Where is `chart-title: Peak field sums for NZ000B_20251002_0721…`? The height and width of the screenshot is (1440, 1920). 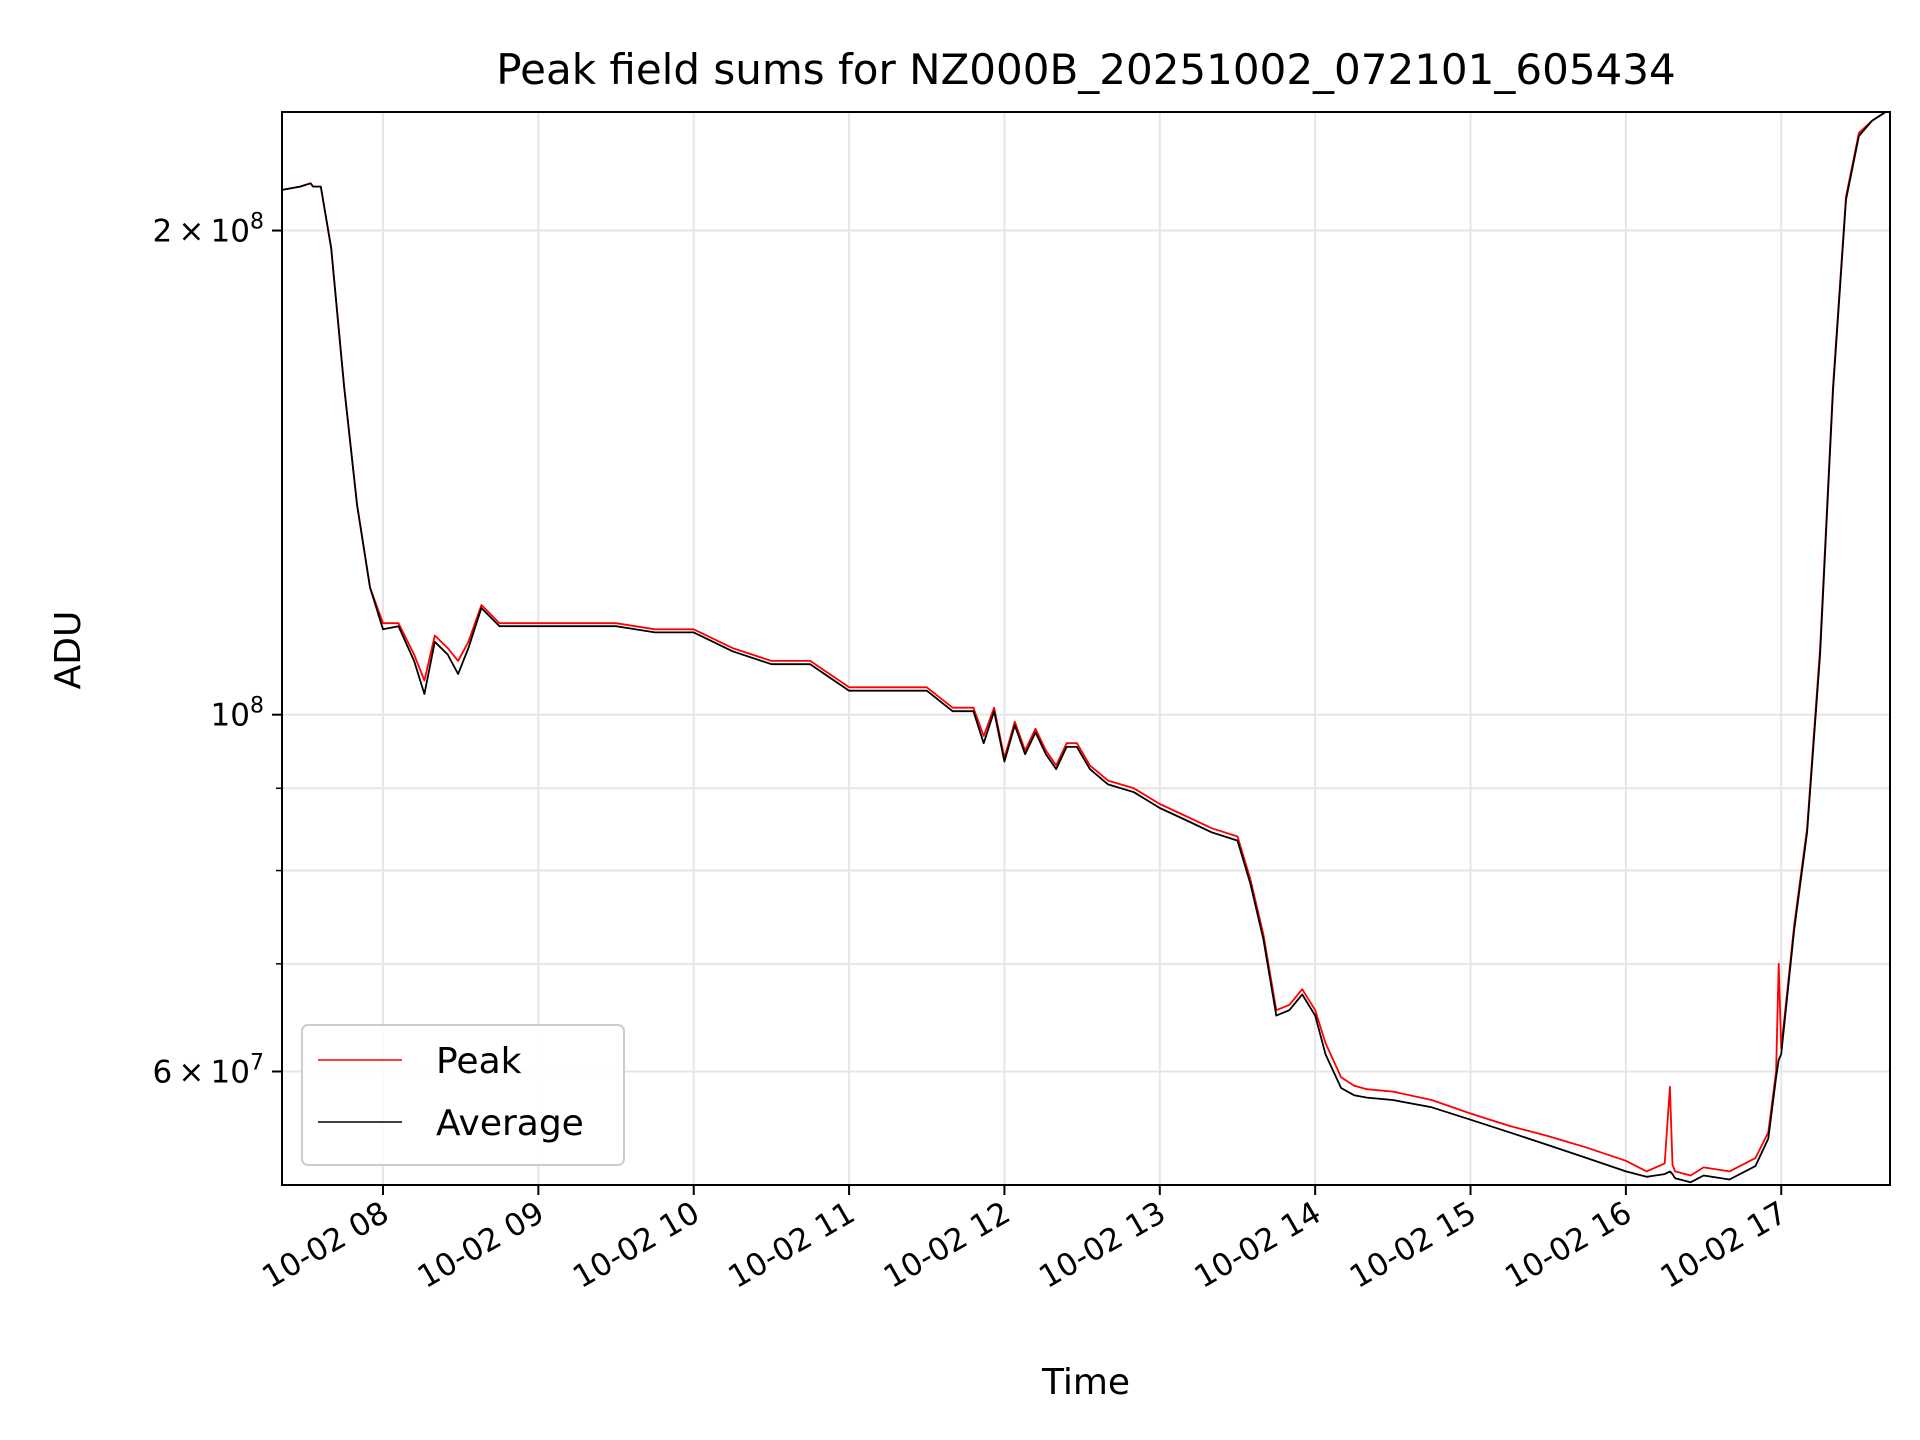
chart-title: Peak field sums for NZ000B_20251002_0721… is located at coordinates (1085, 69).